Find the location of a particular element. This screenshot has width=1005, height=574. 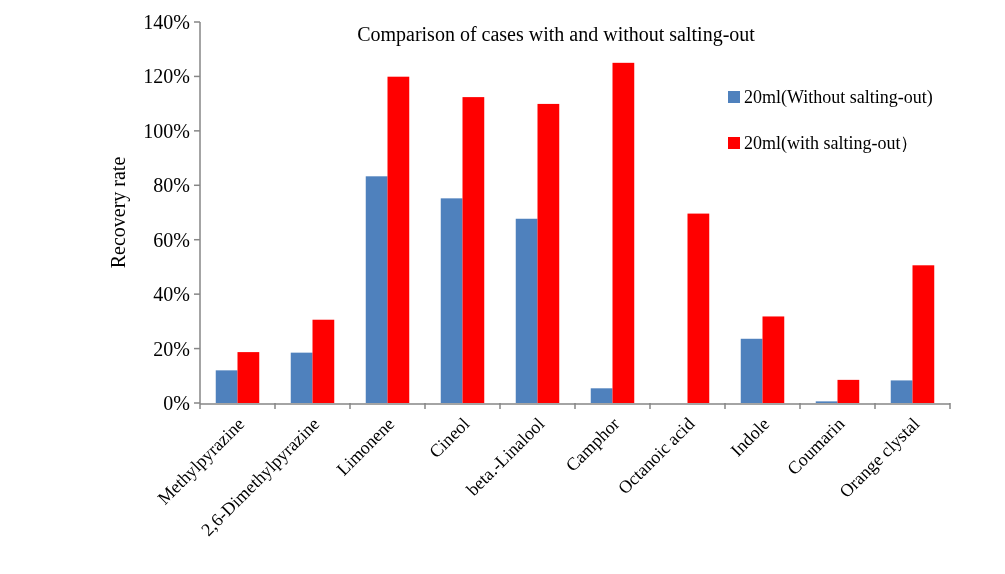

y-tick-label: 80% is located at coordinates (171, 185).